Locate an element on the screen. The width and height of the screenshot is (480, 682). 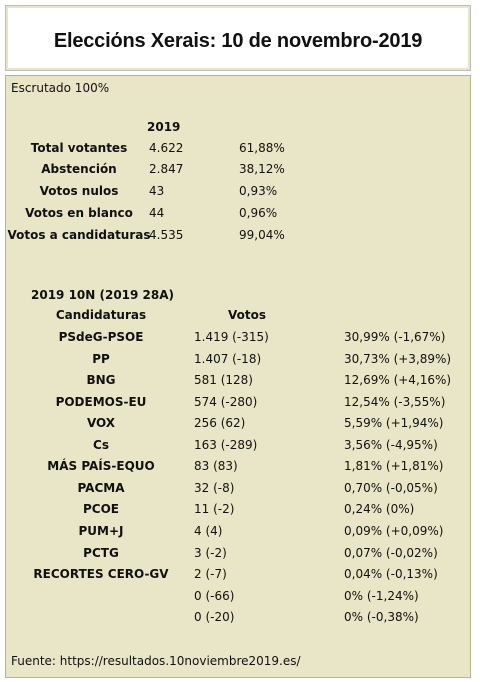
status: Escrutado 100% is located at coordinates (60, 88).